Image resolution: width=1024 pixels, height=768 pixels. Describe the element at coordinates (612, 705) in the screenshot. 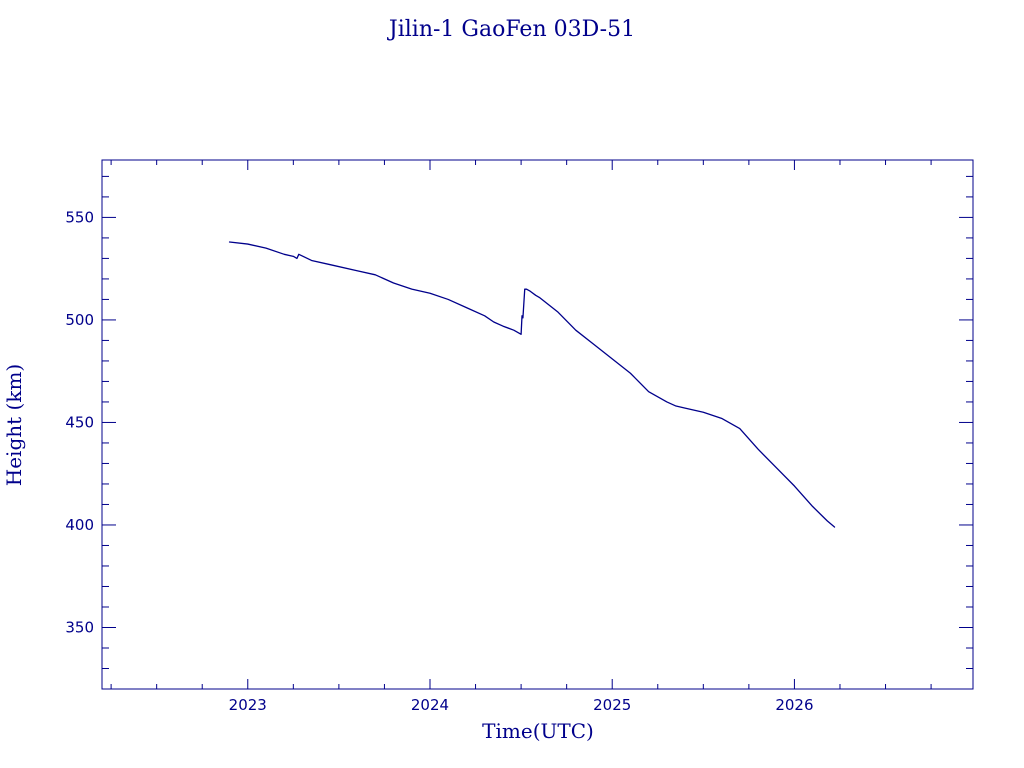

I see `x-tick-label: 2025` at that location.